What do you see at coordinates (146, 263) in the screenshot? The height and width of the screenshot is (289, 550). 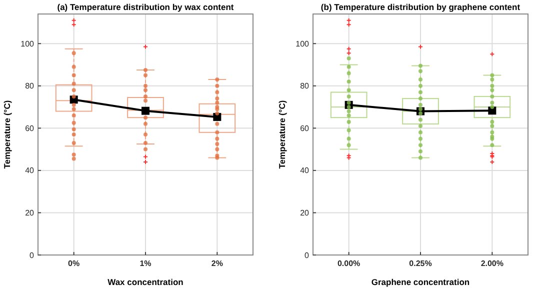 I see `x-tick-label: 1%` at bounding box center [146, 263].